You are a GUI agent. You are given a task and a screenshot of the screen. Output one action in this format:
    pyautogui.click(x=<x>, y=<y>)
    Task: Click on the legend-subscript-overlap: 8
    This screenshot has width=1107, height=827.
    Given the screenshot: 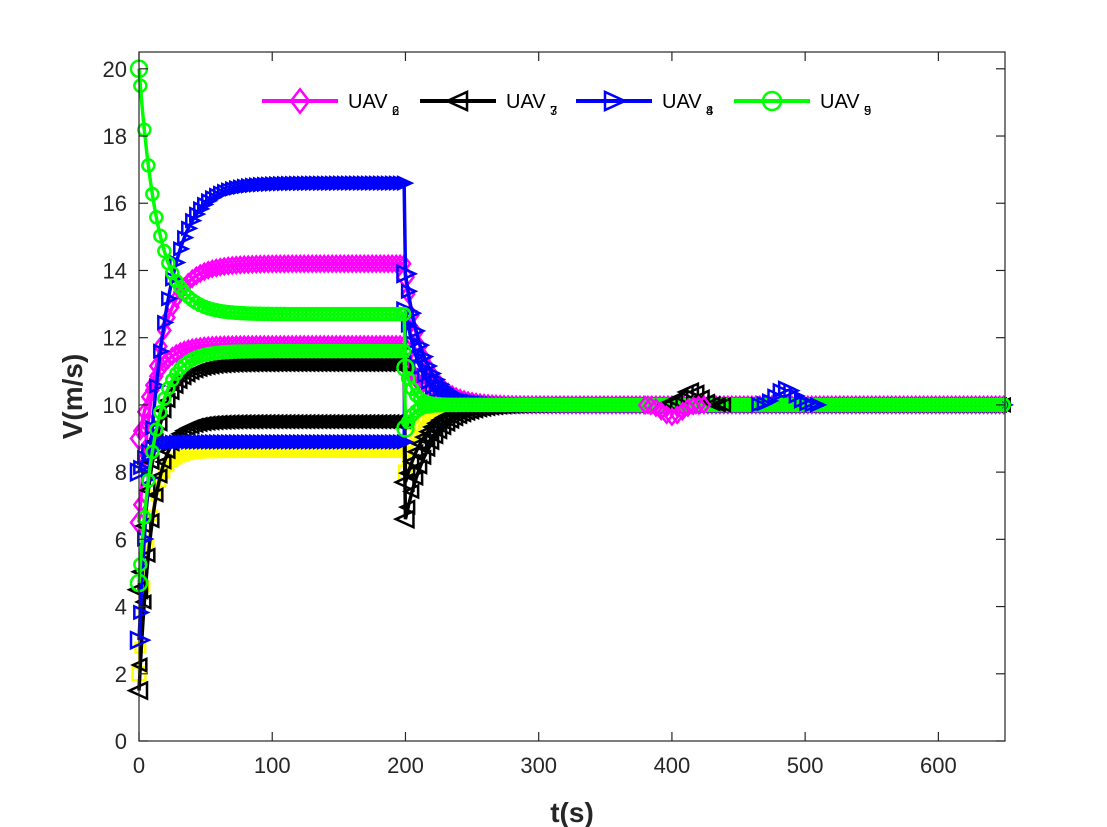 What is the action you would take?
    pyautogui.click(x=709, y=110)
    